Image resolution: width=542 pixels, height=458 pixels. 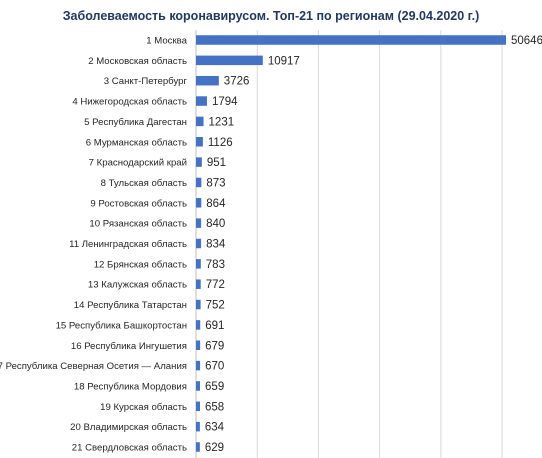 I want to click on category-label: 14 Республика Татарстан, so click(x=130, y=305).